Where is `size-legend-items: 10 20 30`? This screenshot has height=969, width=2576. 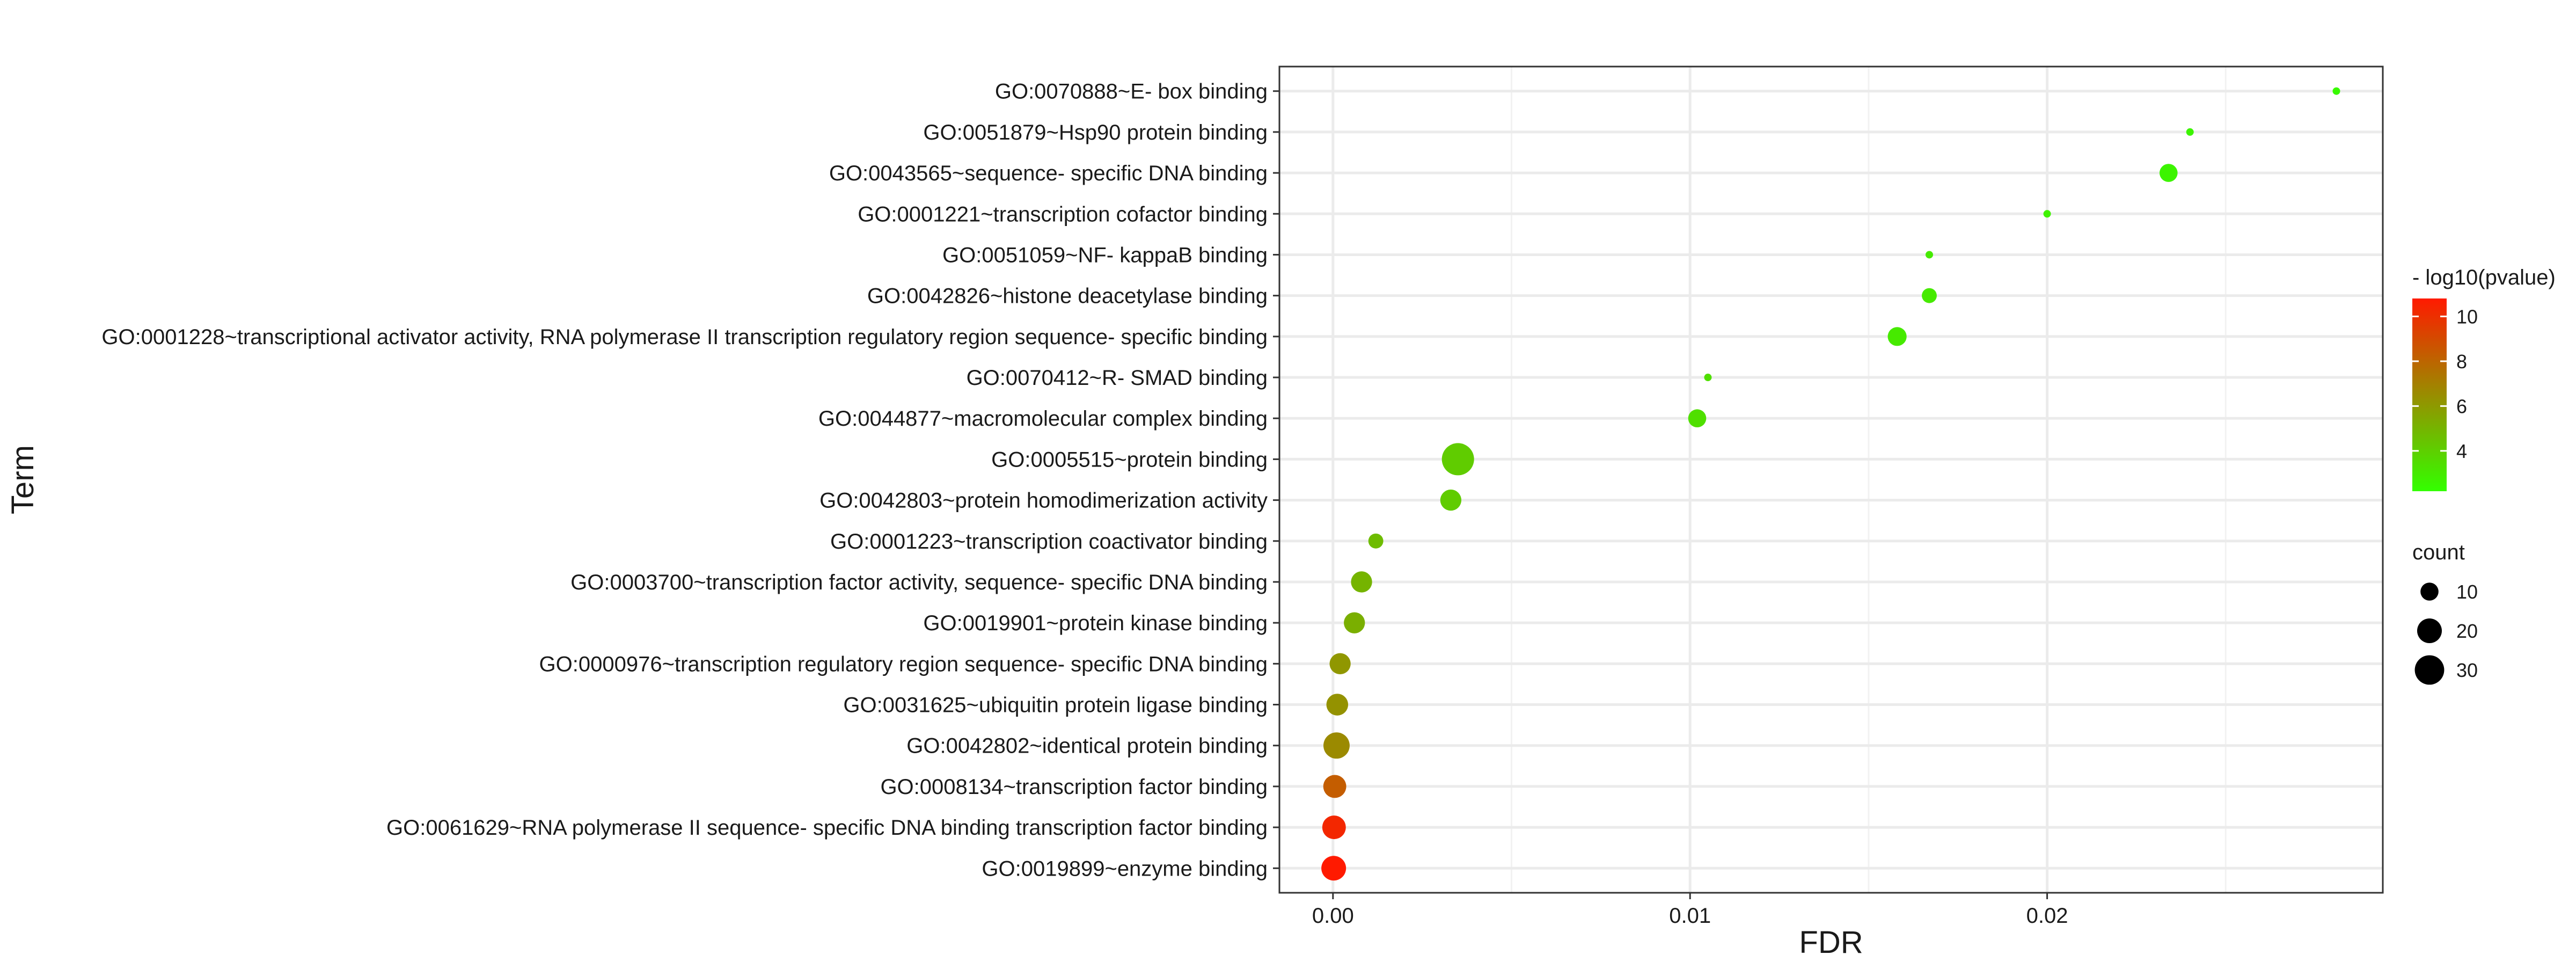
size-legend-items: 10 20 30 is located at coordinates (2446, 633).